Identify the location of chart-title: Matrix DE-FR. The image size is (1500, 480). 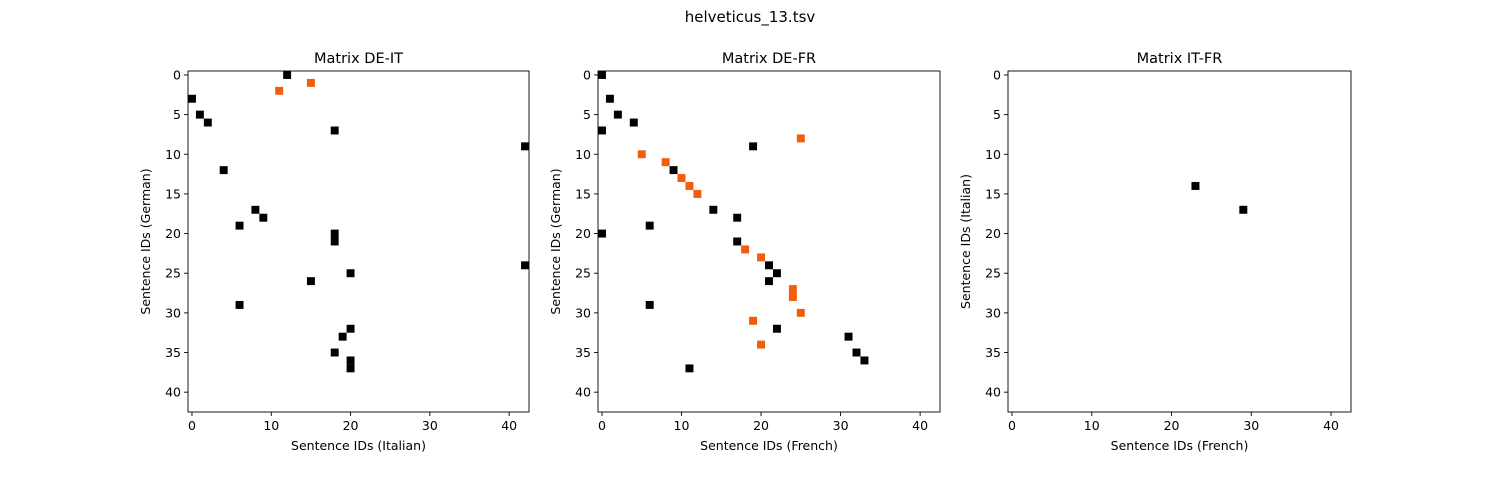
(769, 59).